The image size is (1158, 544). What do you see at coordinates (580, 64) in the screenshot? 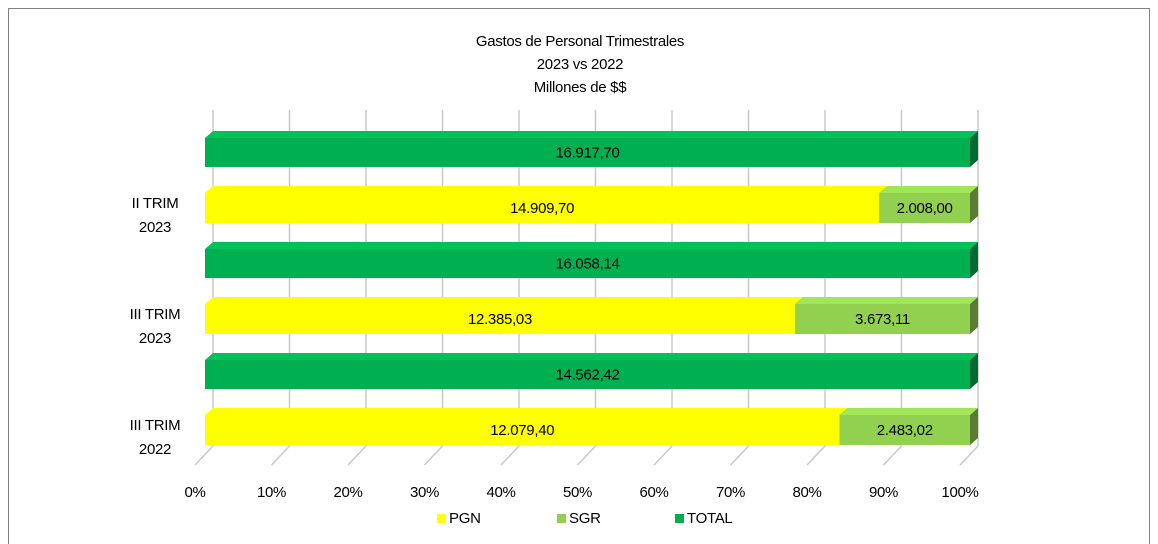
I see `chart-title: 2023 vs 2022` at bounding box center [580, 64].